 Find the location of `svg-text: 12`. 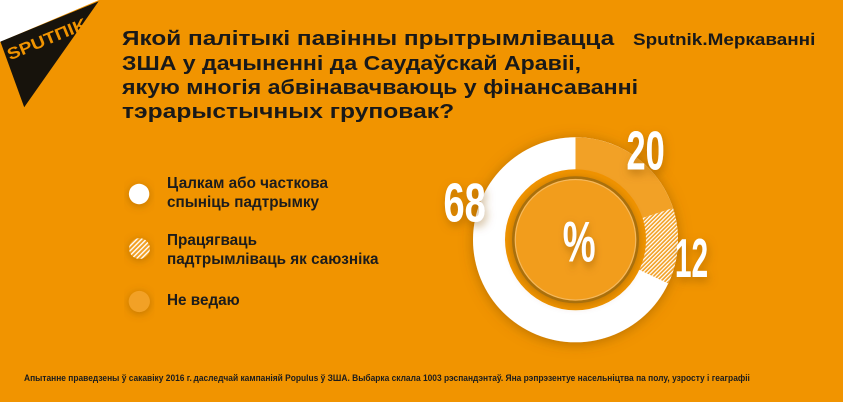

svg-text: 12 is located at coordinates (691, 259).